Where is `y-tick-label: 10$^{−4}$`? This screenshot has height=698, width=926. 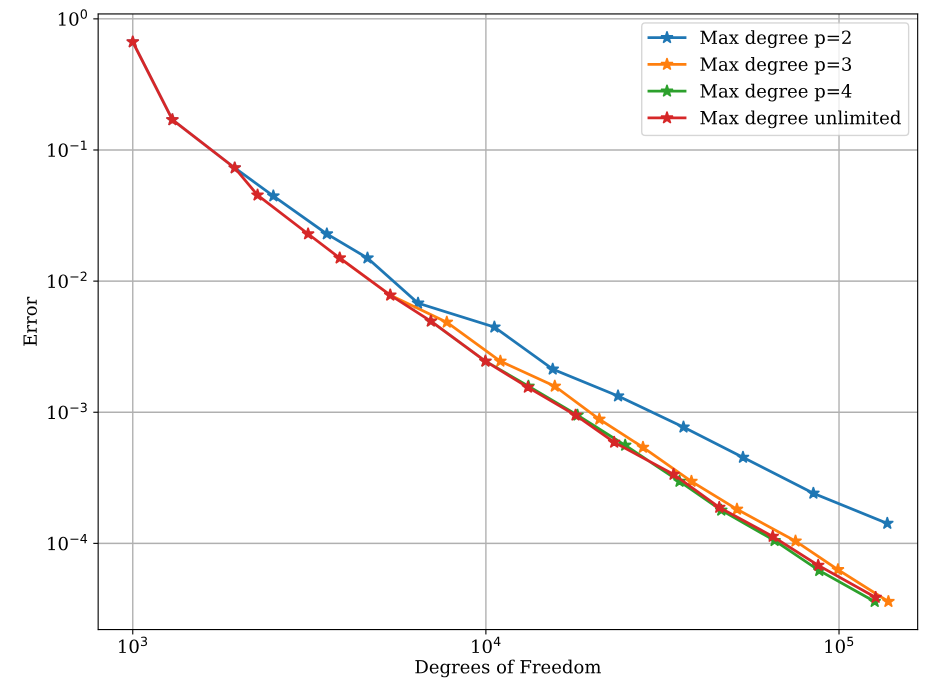 y-tick-label: 10$^{−4}$ is located at coordinates (68, 542).